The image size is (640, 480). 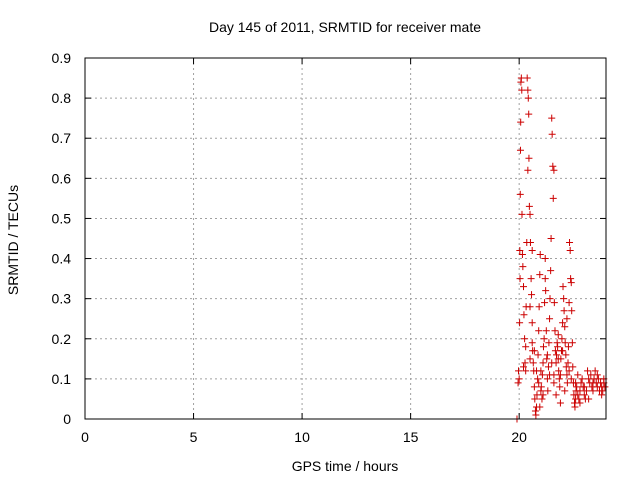 I want to click on x-tick-label: 10, so click(x=302, y=437).